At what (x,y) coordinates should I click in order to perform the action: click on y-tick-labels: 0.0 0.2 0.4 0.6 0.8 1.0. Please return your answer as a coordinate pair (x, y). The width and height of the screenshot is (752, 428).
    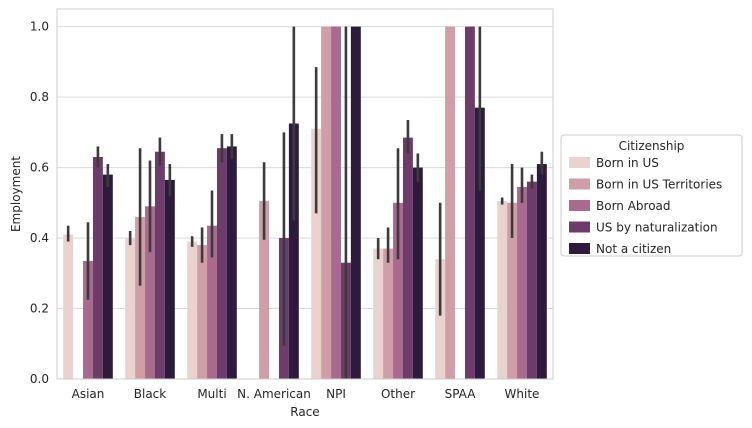
    Looking at the image, I should click on (39, 203).